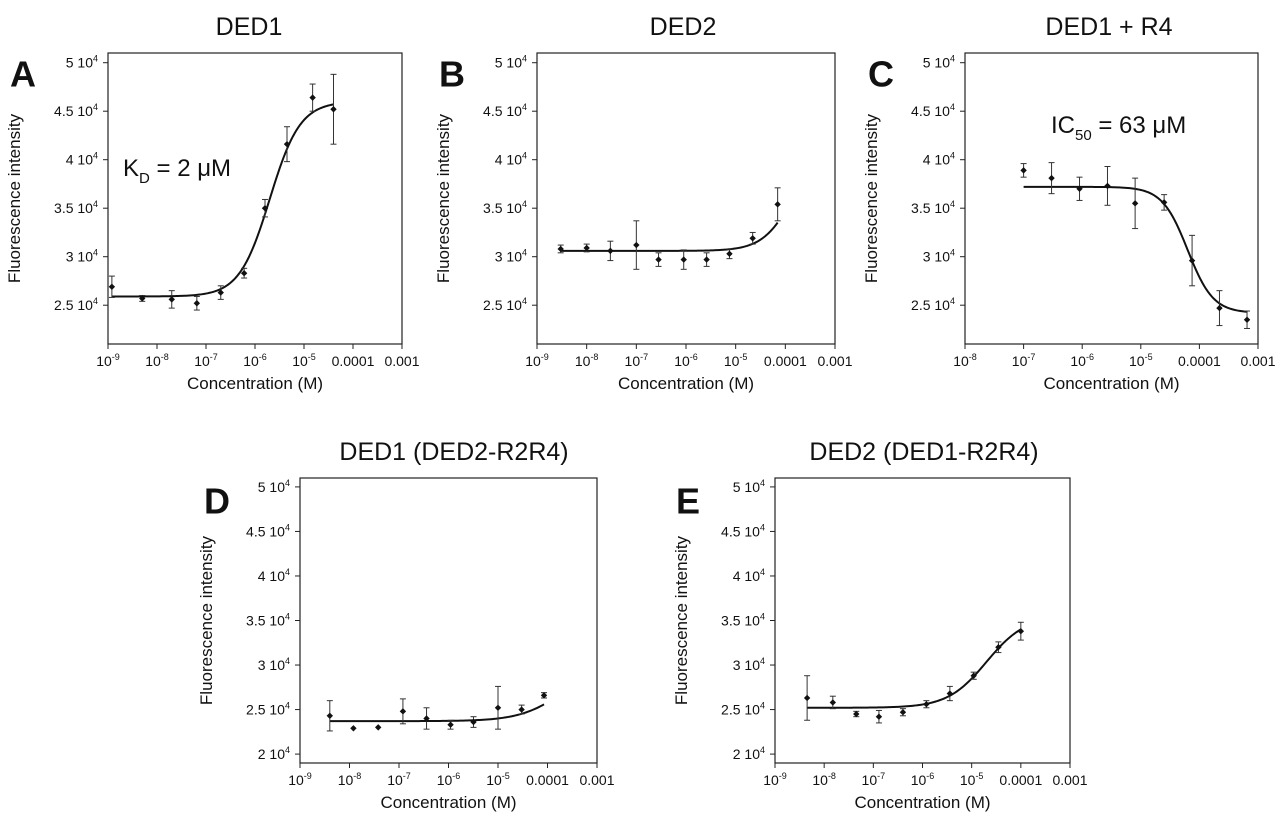 This screenshot has width=1288, height=826. What do you see at coordinates (1063, 125) in the screenshot?
I see `annotation-main: IC` at bounding box center [1063, 125].